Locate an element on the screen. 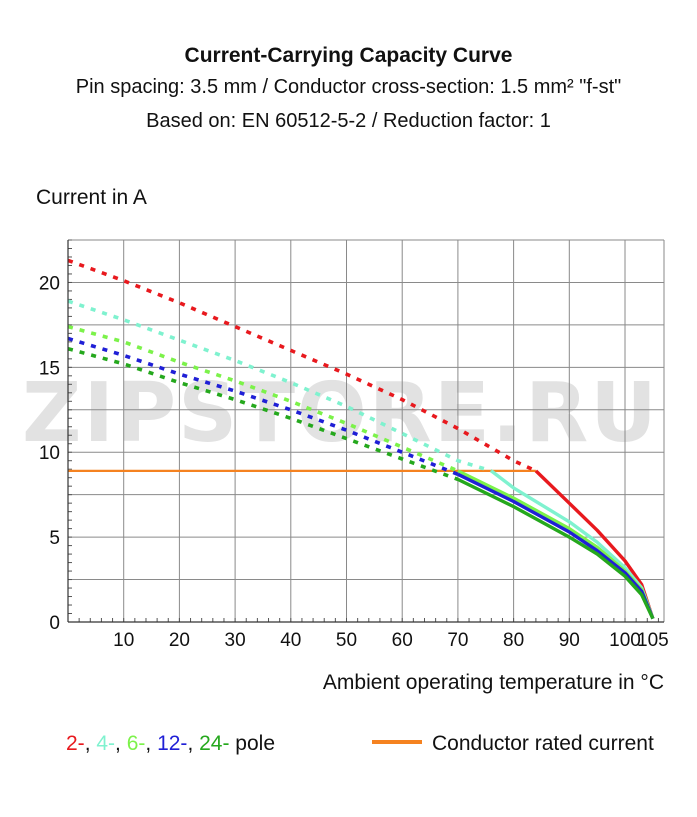 Image resolution: width=697 pixels, height=817 pixels. x-tick-label: 40 is located at coordinates (290, 640).